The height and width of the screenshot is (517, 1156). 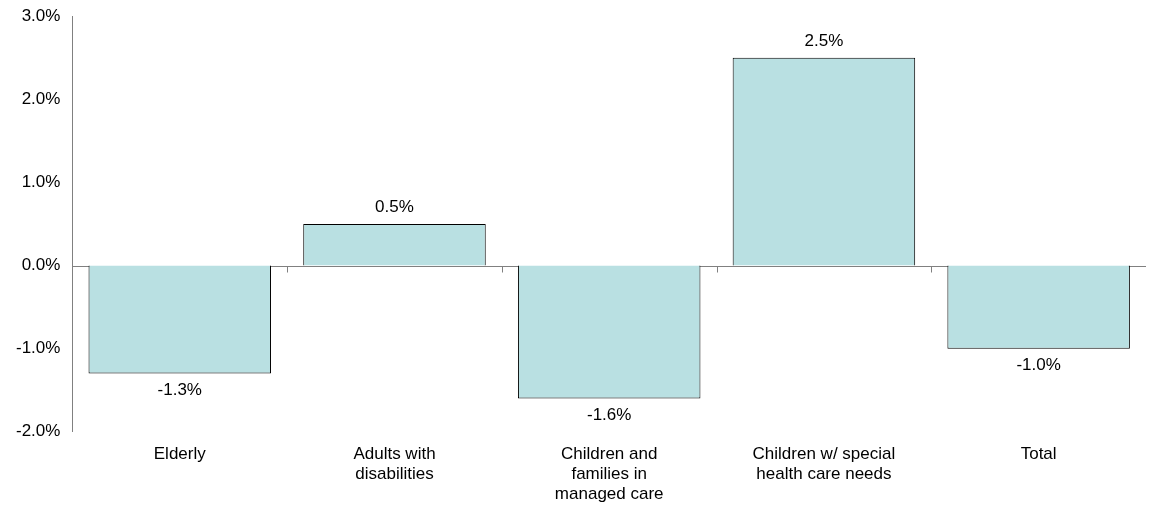 I want to click on x-tick-label: Children and families in managed care, so click(x=609, y=473).